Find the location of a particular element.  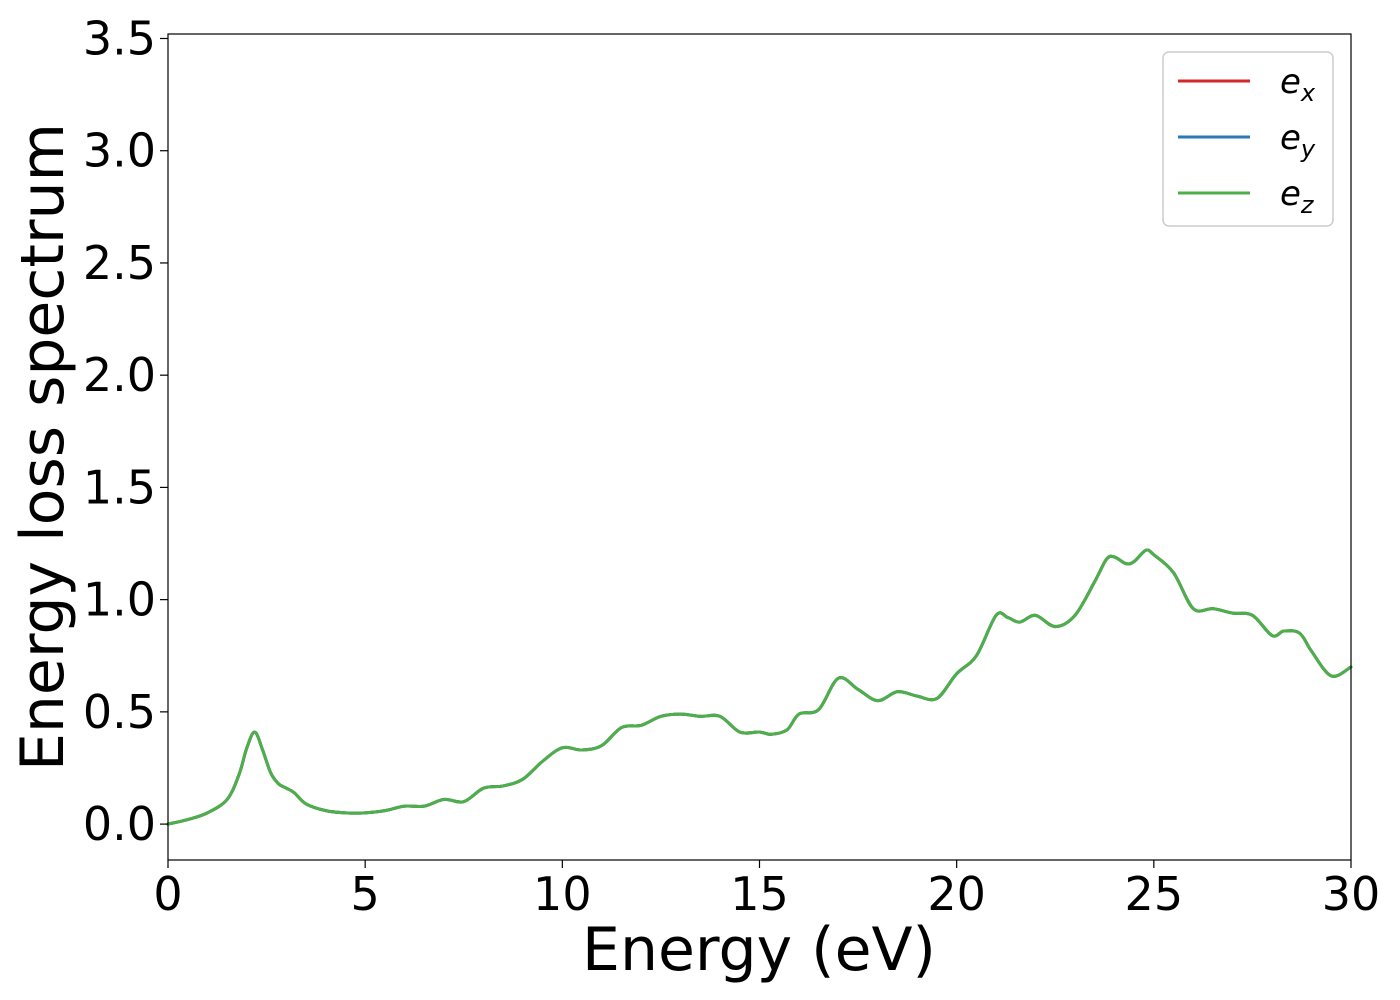

y-tick-label: 1.5 is located at coordinates (119, 487).